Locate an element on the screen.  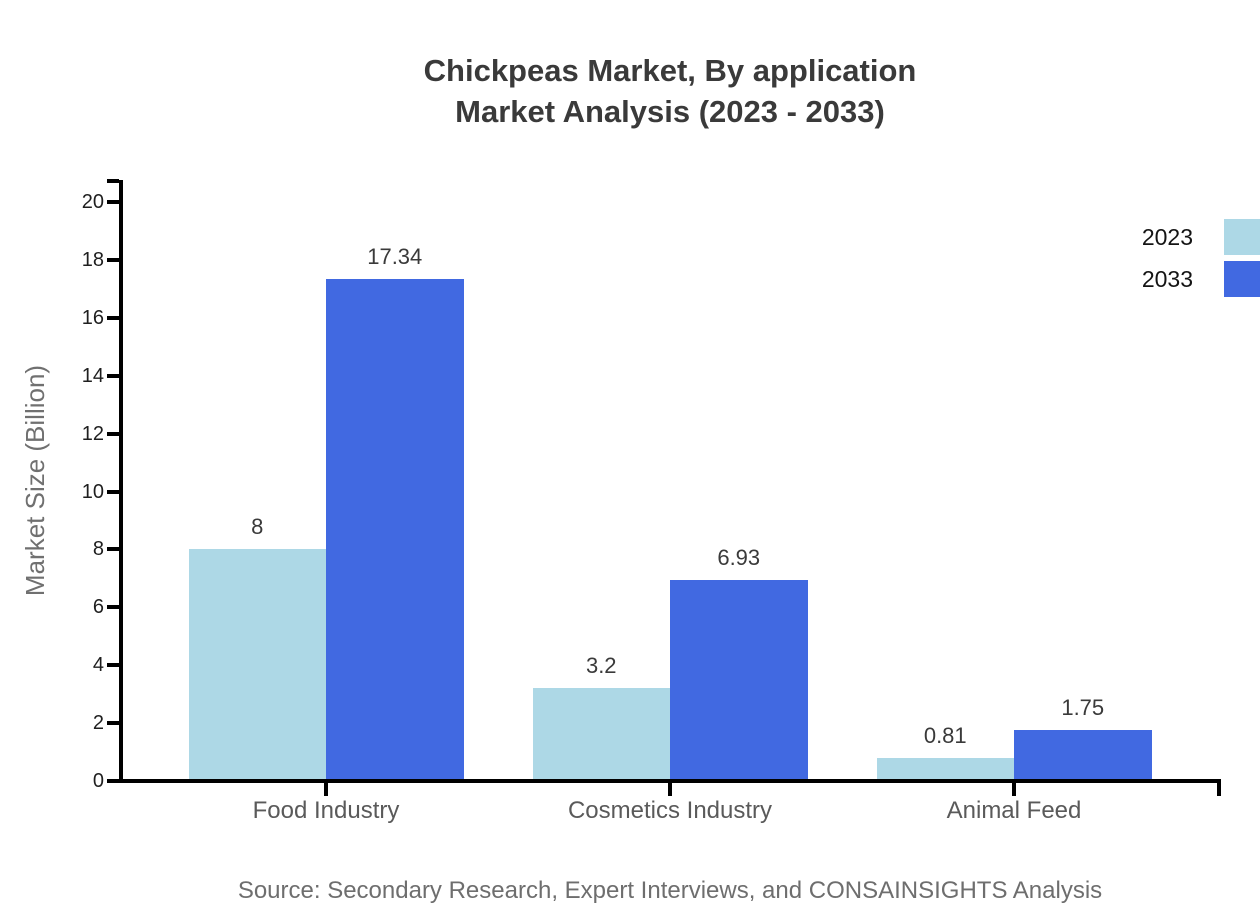
legend-item-2033: 2033 is located at coordinates (1201, 279).